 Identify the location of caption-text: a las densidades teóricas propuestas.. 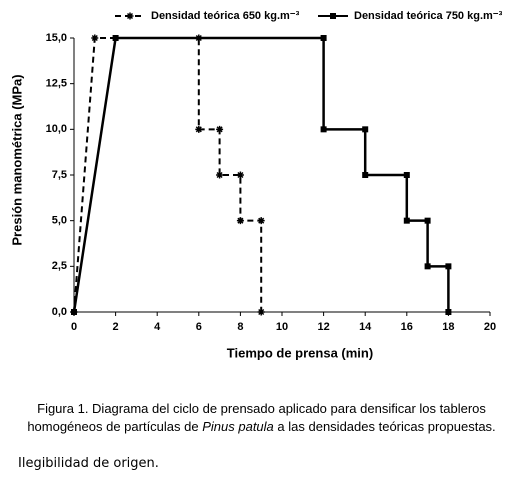
(386, 426).